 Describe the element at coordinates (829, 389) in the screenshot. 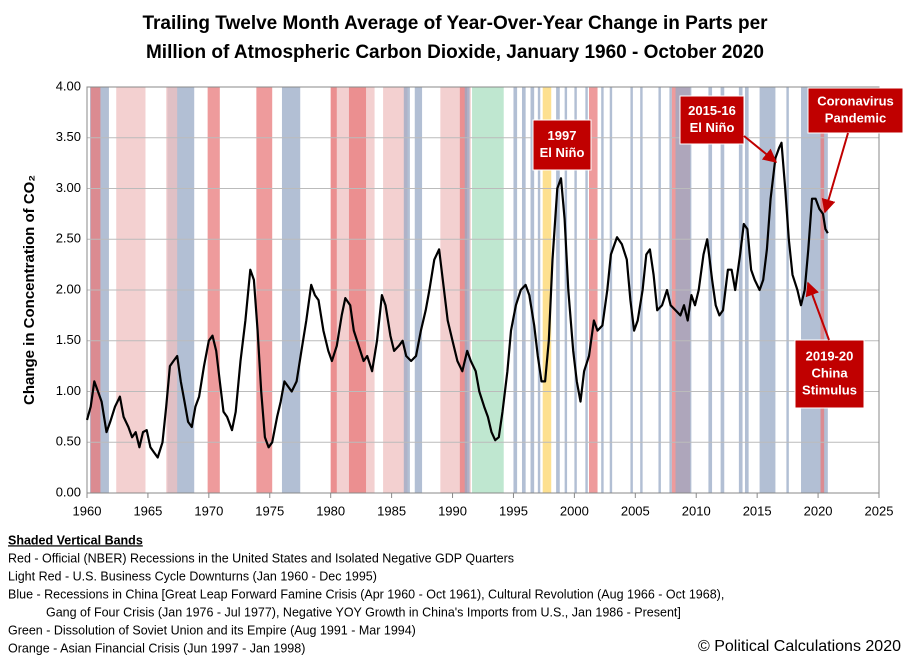

I see `annotation-text: Stimulus` at that location.